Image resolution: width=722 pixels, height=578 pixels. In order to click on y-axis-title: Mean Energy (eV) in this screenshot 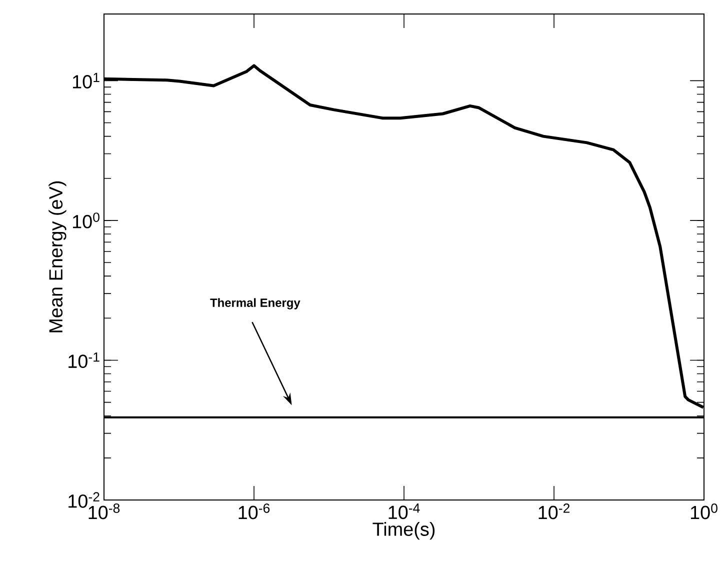, I will do `click(57, 256)`.